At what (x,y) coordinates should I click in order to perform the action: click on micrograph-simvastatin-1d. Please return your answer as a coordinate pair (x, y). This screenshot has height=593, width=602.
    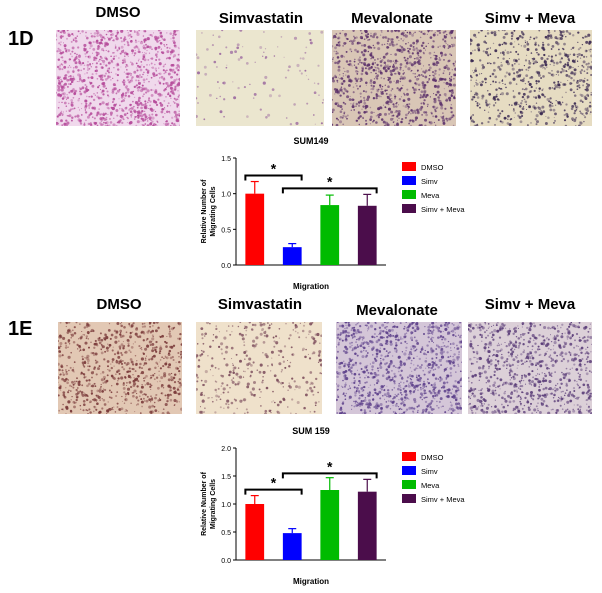
    Looking at the image, I should click on (260, 78).